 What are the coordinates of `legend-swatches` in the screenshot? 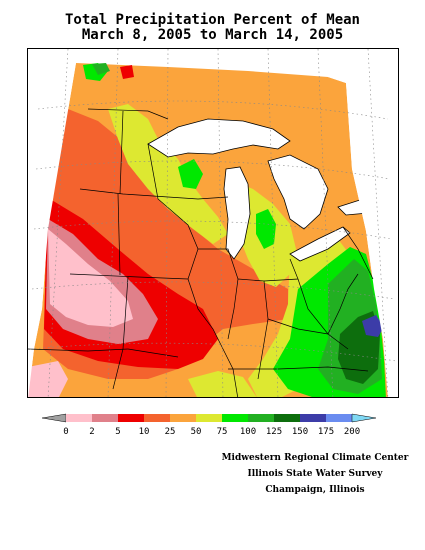 It's located at (209, 418).